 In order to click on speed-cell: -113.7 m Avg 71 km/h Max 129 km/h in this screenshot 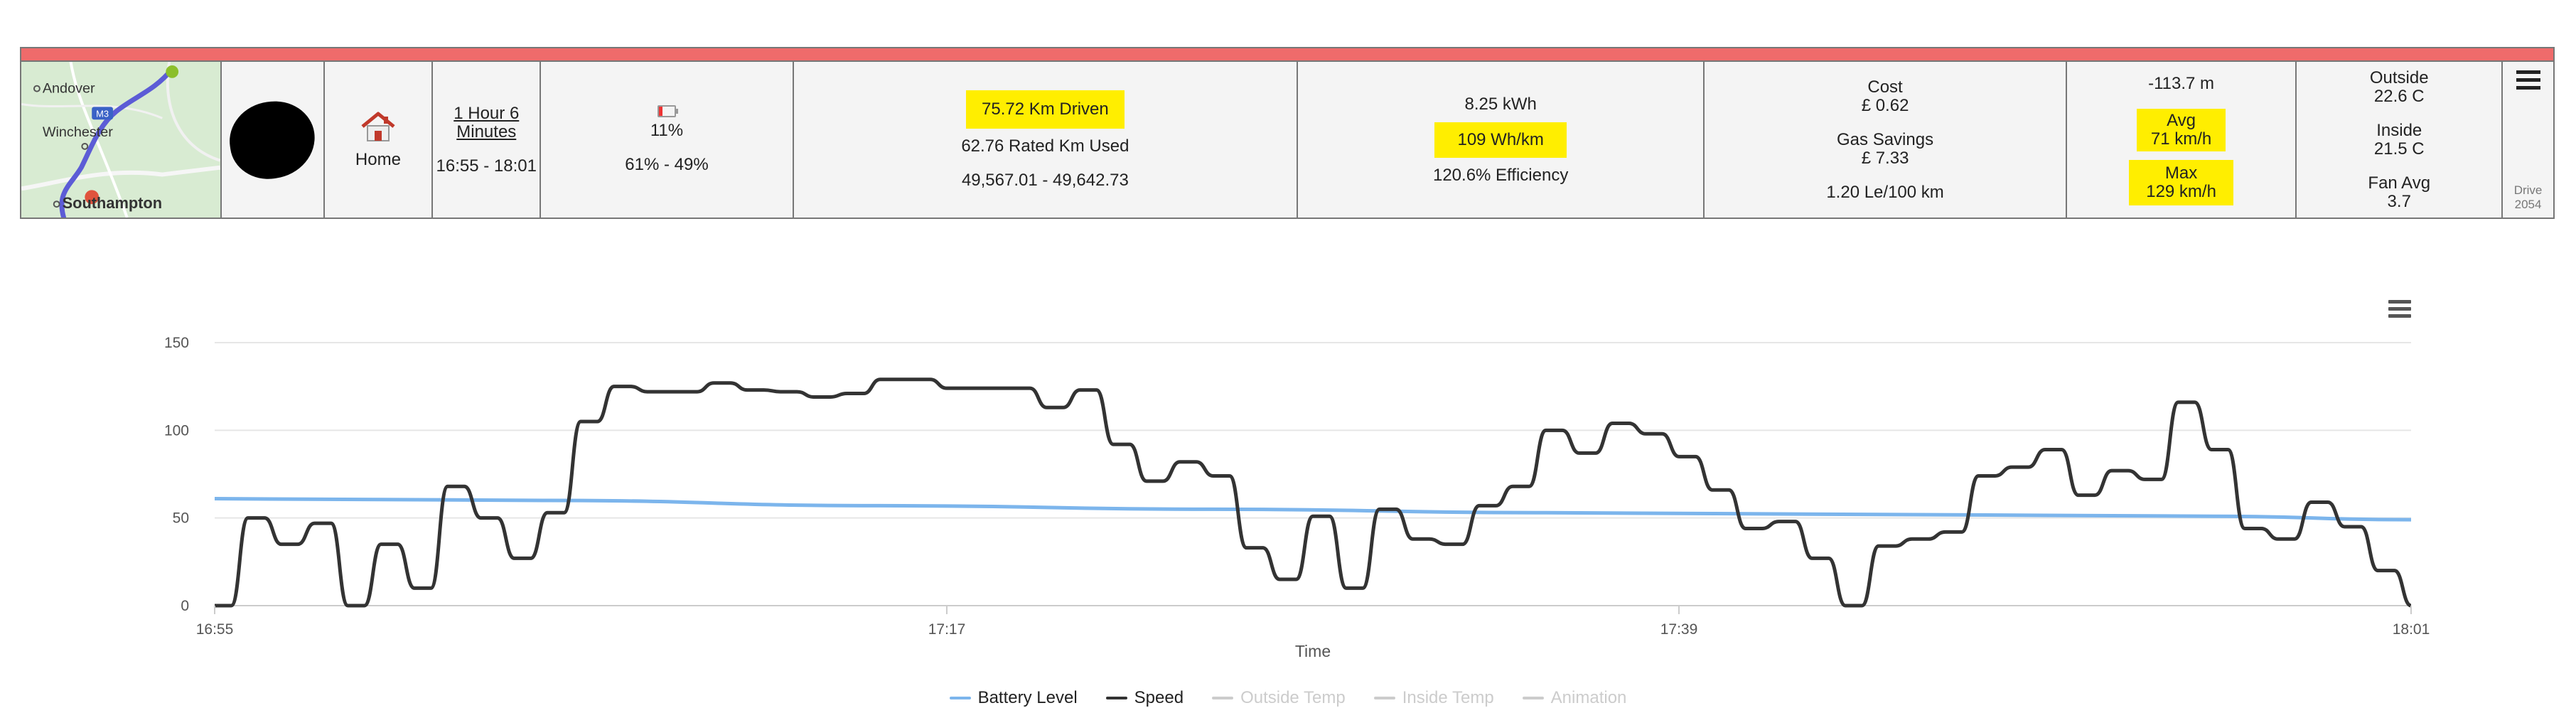, I will do `click(2182, 140)`.